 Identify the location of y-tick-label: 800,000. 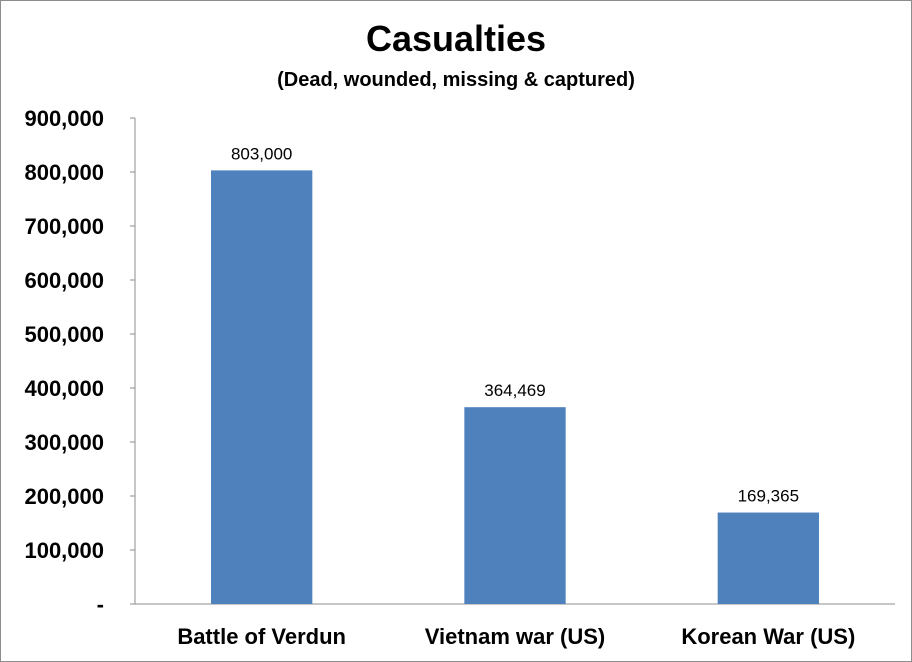
(64, 172).